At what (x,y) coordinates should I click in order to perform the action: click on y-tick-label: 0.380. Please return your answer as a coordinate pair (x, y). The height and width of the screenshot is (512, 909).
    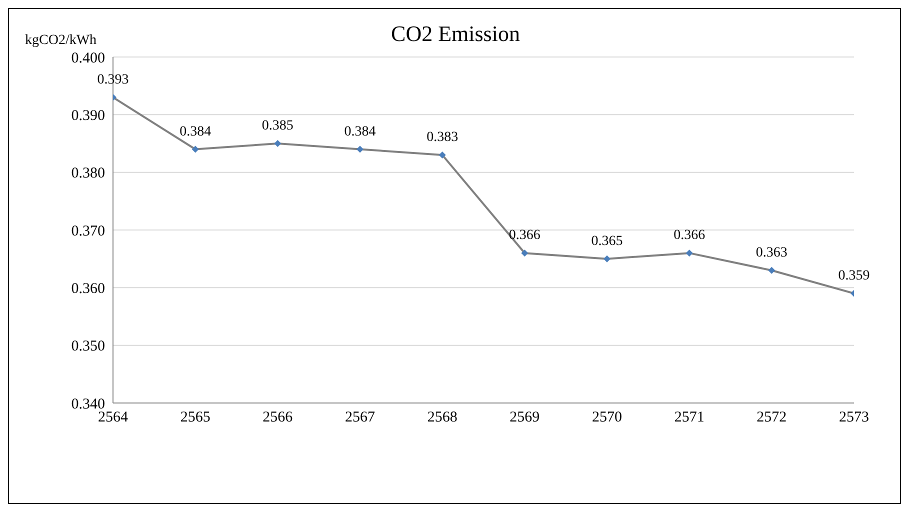
    Looking at the image, I should click on (88, 174).